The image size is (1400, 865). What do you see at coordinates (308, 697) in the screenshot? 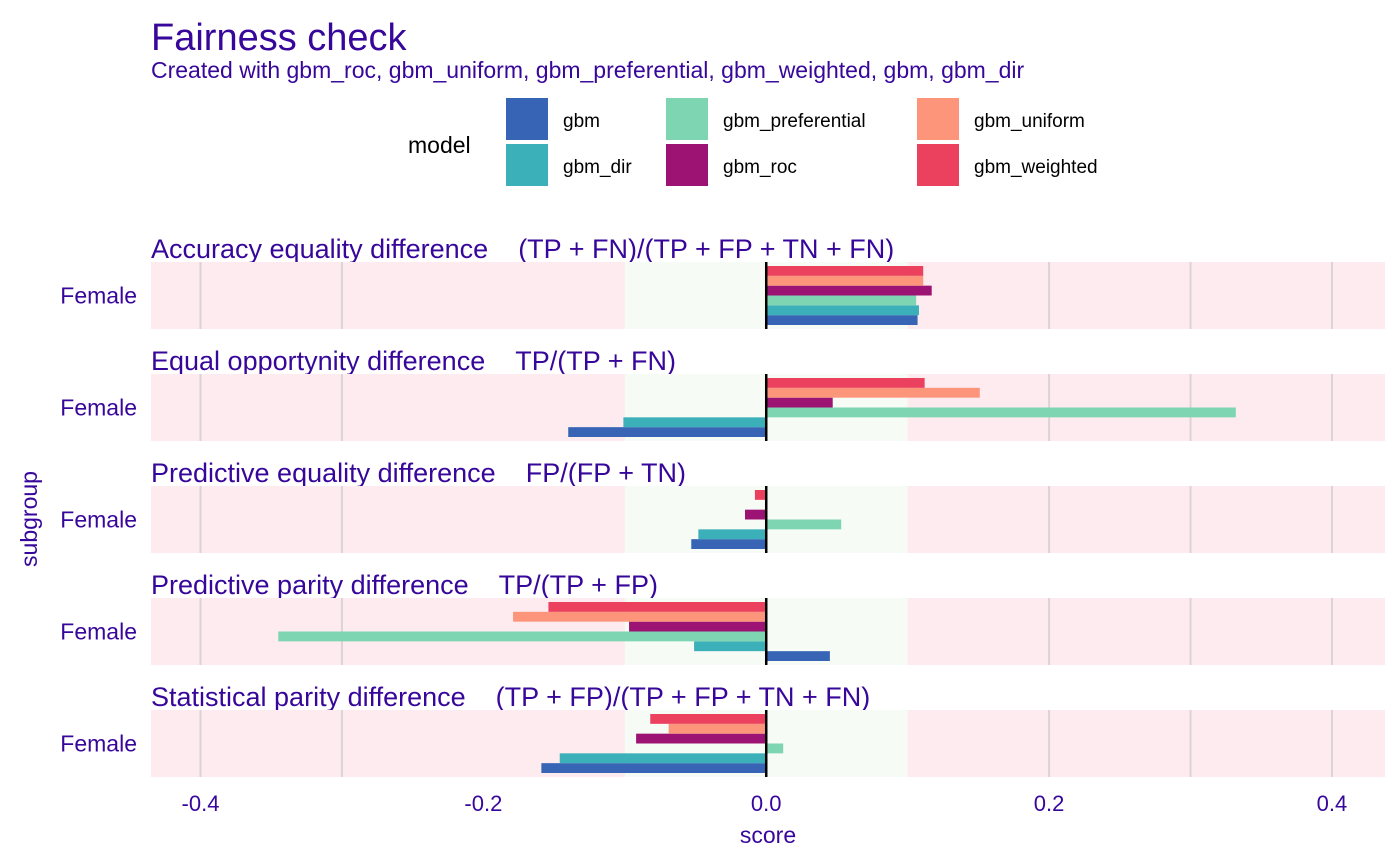
I see `panel-metric: Statistical parity difference` at bounding box center [308, 697].